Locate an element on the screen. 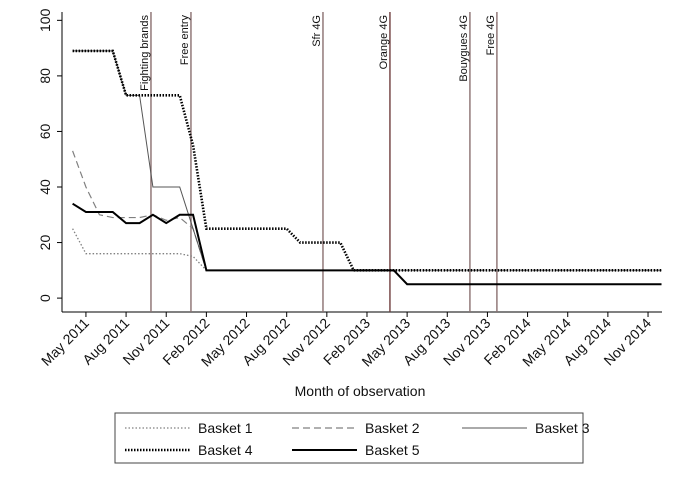 Image resolution: width=673 pixels, height=481 pixels. y-tick-label: 60 is located at coordinates (45, 131).